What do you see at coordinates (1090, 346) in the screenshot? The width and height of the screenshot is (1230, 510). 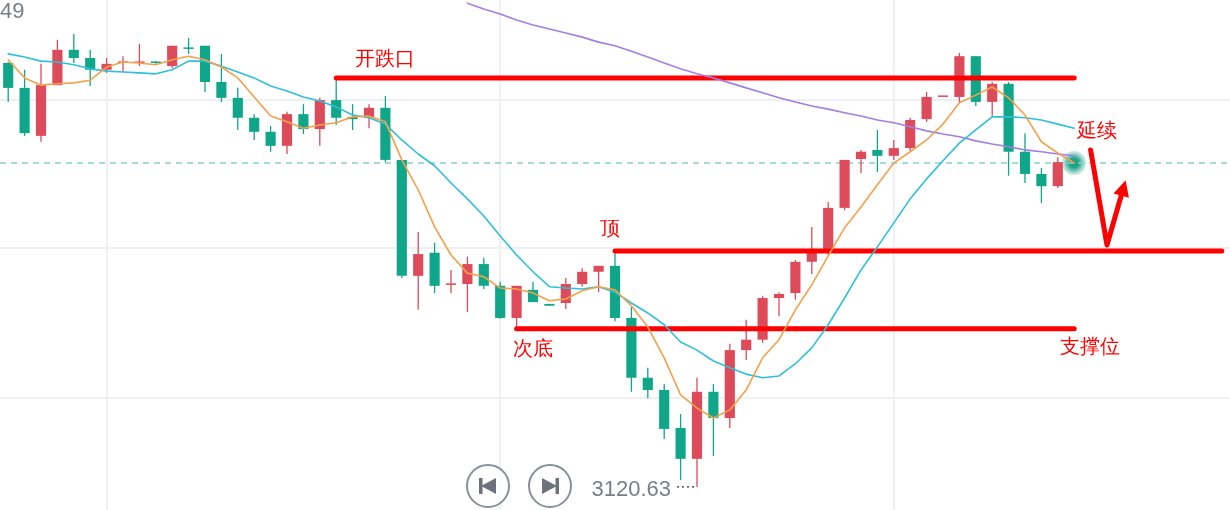 I see `series-label: 支撑位` at bounding box center [1090, 346].